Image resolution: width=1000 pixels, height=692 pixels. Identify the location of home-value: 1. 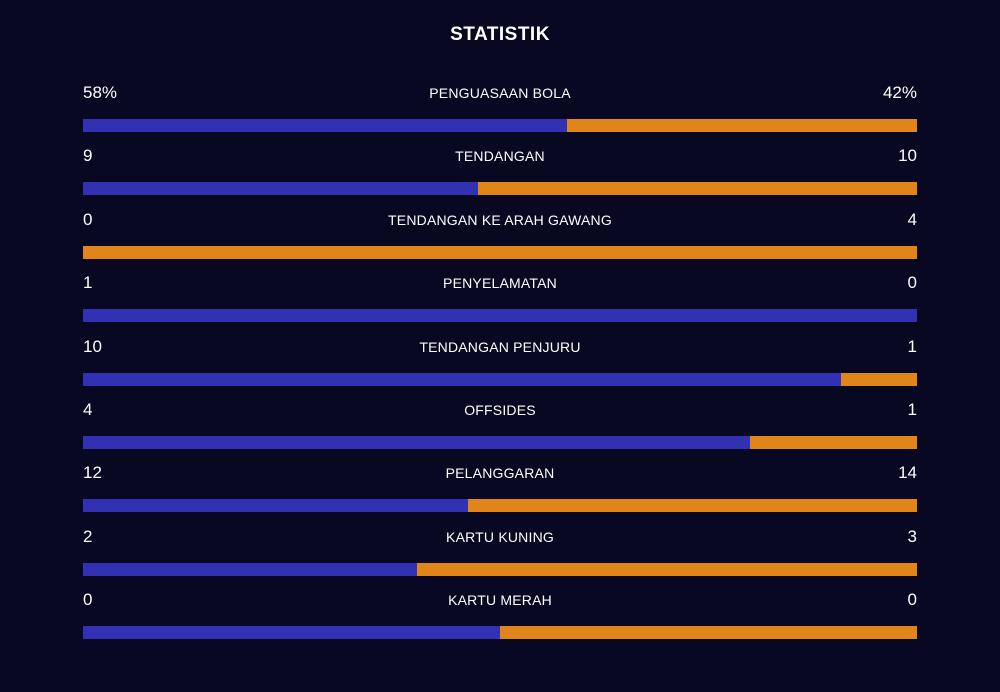
(88, 283).